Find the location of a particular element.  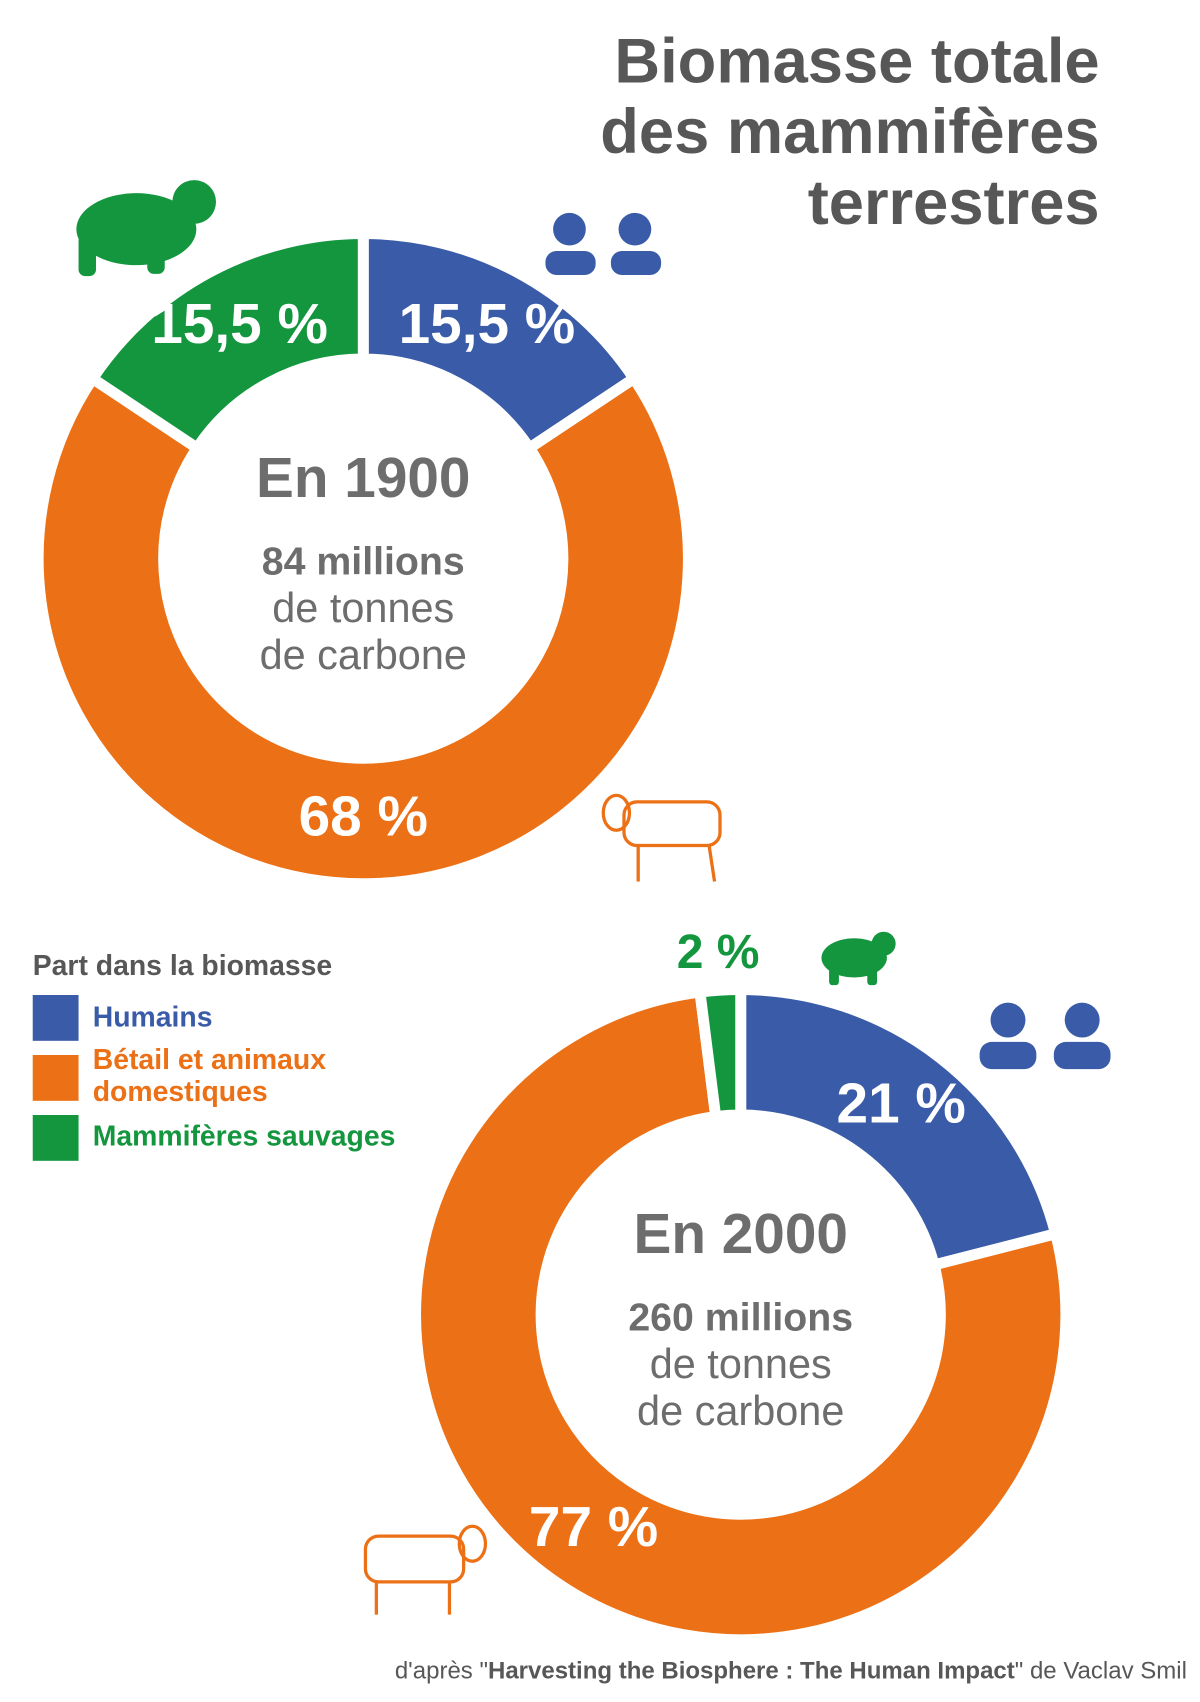

source-part: d'après " is located at coordinates (441, 1671).